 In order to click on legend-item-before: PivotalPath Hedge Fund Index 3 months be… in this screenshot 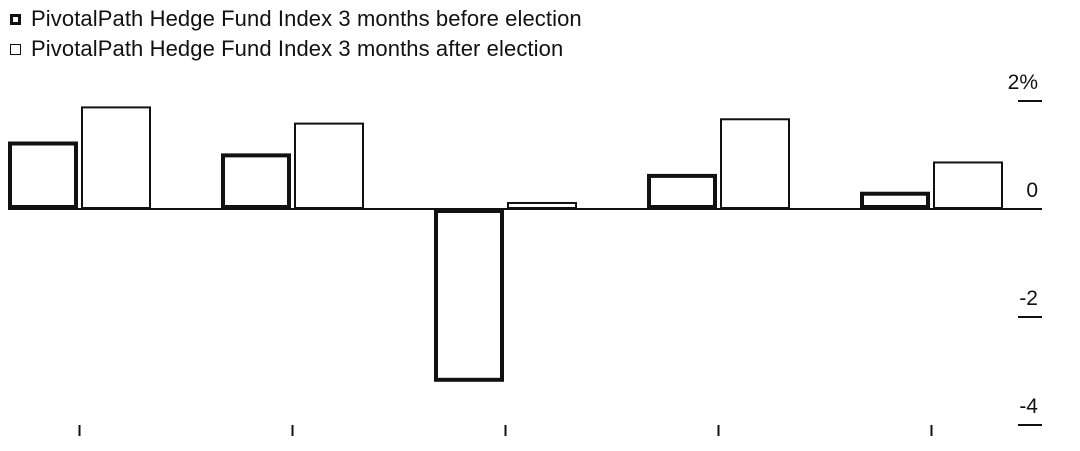, I will do `click(296, 19)`.